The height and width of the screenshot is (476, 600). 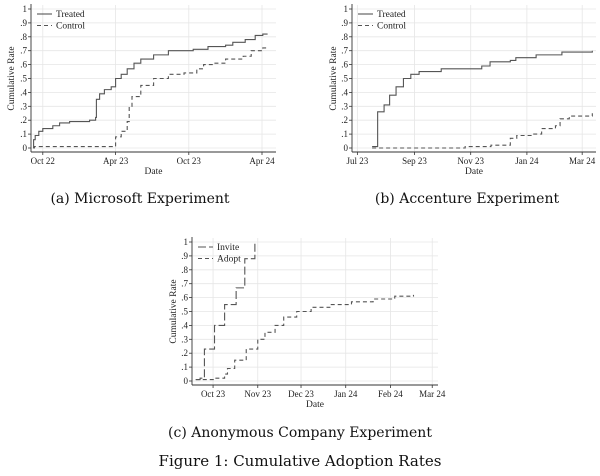 I want to click on series-line-invite, so click(x=225, y=311).